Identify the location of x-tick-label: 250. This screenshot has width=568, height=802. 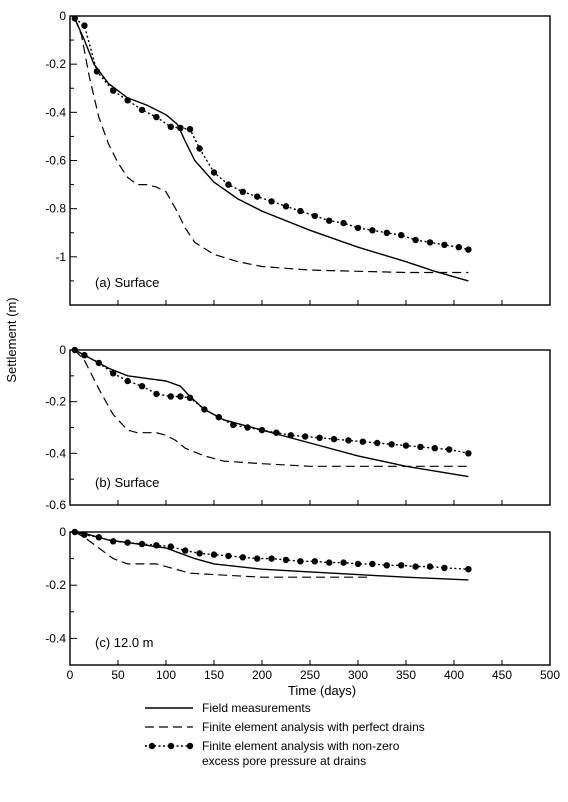
(310, 675).